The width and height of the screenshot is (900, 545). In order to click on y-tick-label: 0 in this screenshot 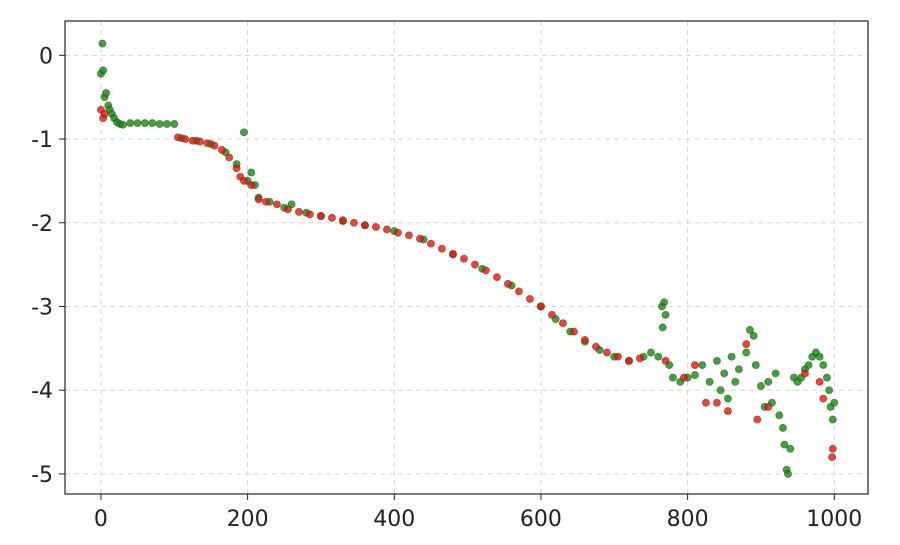, I will do `click(46, 56)`.